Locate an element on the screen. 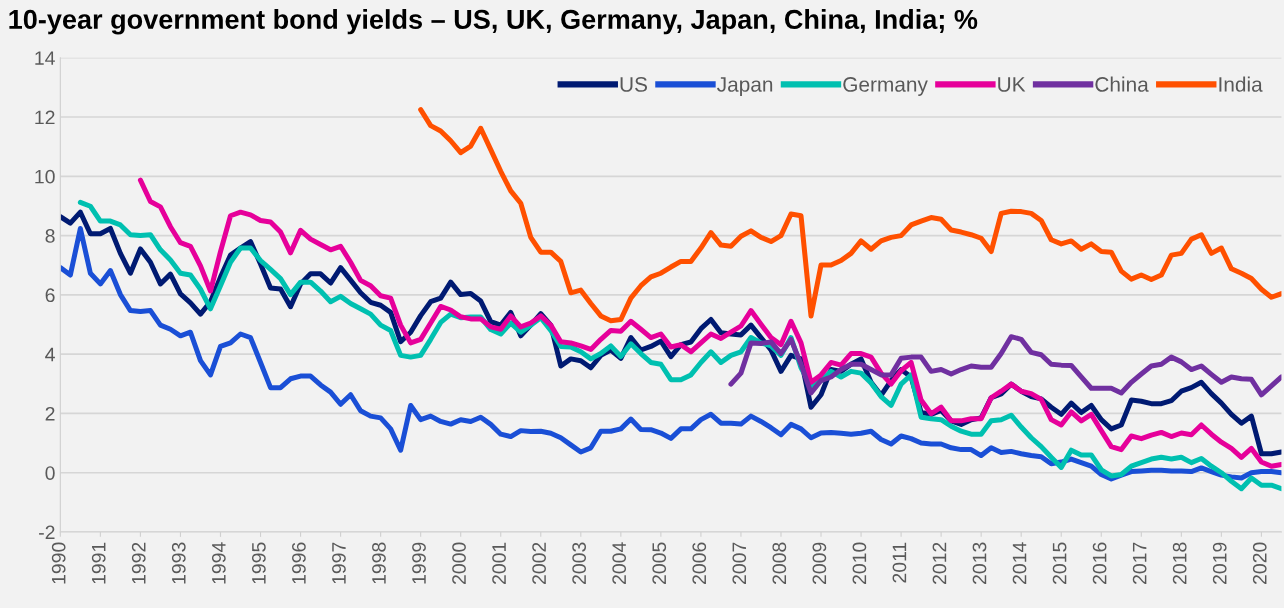  x-tick-label: 2014 is located at coordinates (1019, 563).